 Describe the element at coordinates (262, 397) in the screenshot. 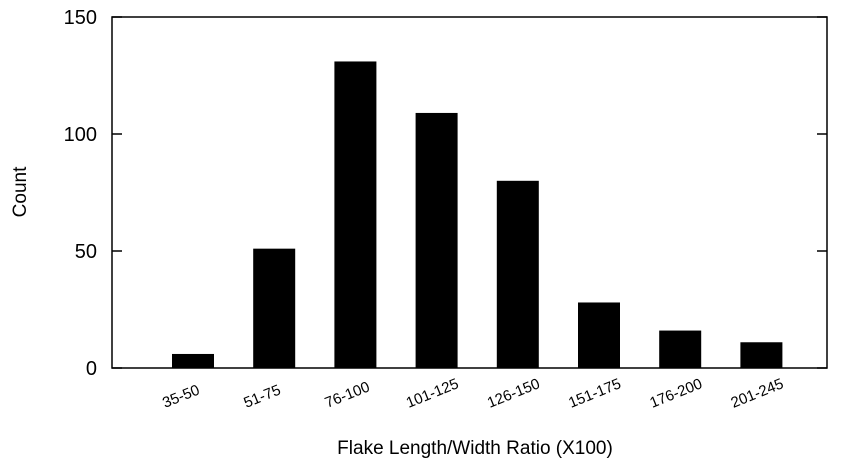

I see `x-tick-label: 51-75` at that location.